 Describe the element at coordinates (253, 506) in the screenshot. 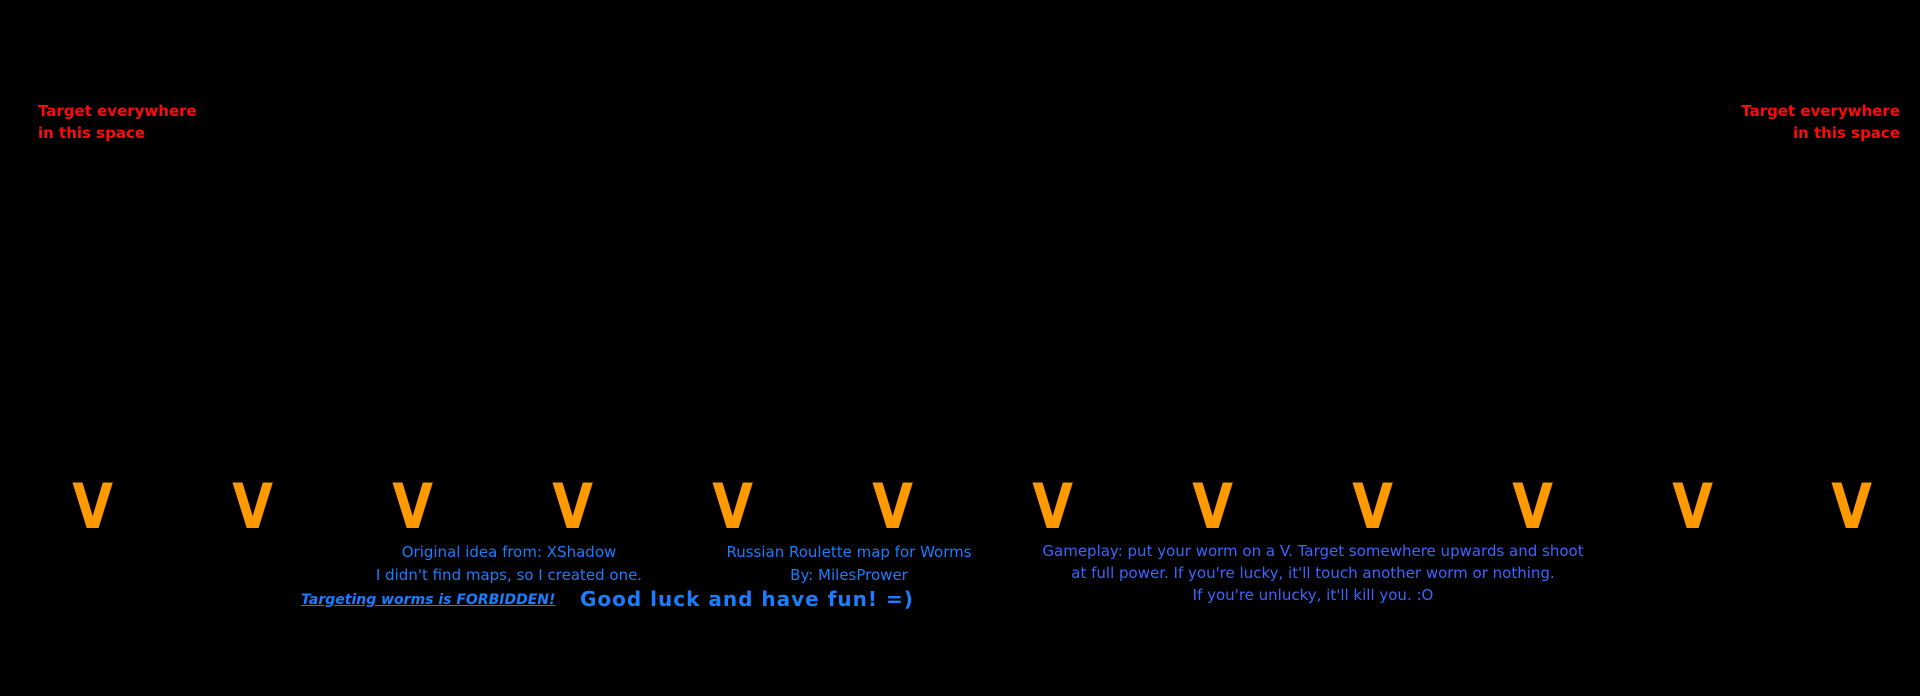

I see `spawn-marker-2: V` at that location.